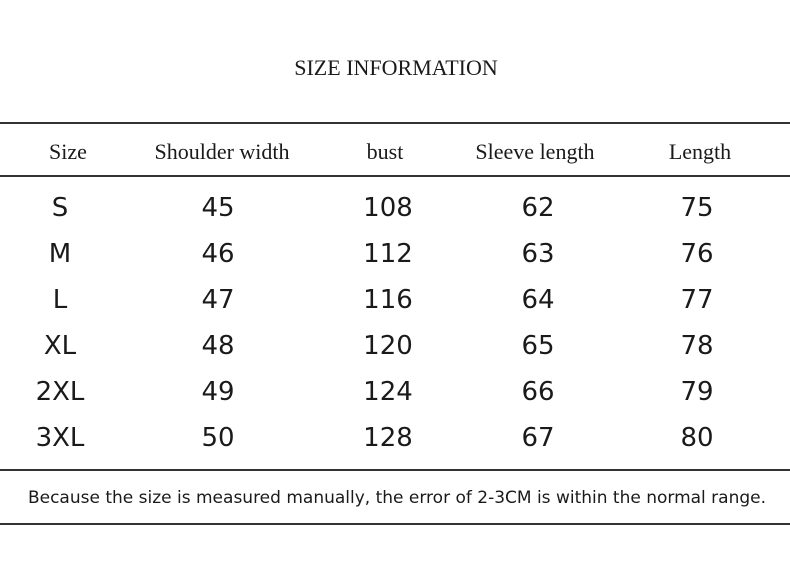 The width and height of the screenshot is (790, 565). Describe the element at coordinates (535, 151) in the screenshot. I see `header-cell: Sleeve length` at that location.